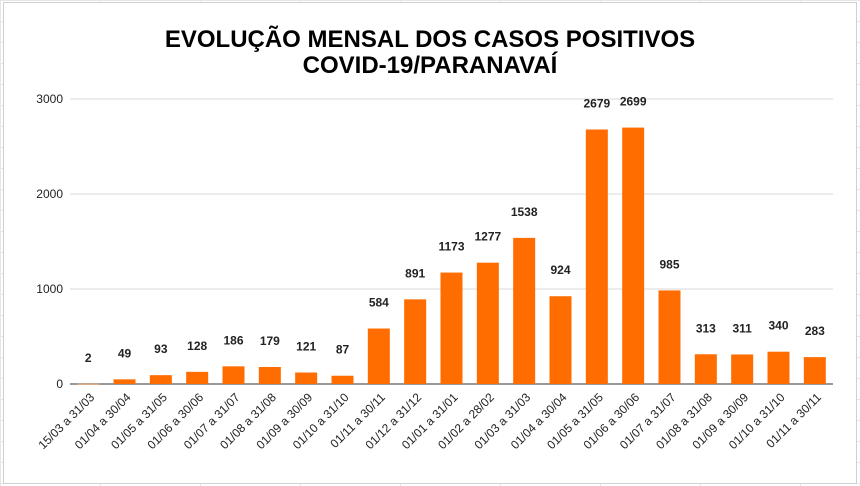  I want to click on y-tick-label: 1000, so click(49, 289).